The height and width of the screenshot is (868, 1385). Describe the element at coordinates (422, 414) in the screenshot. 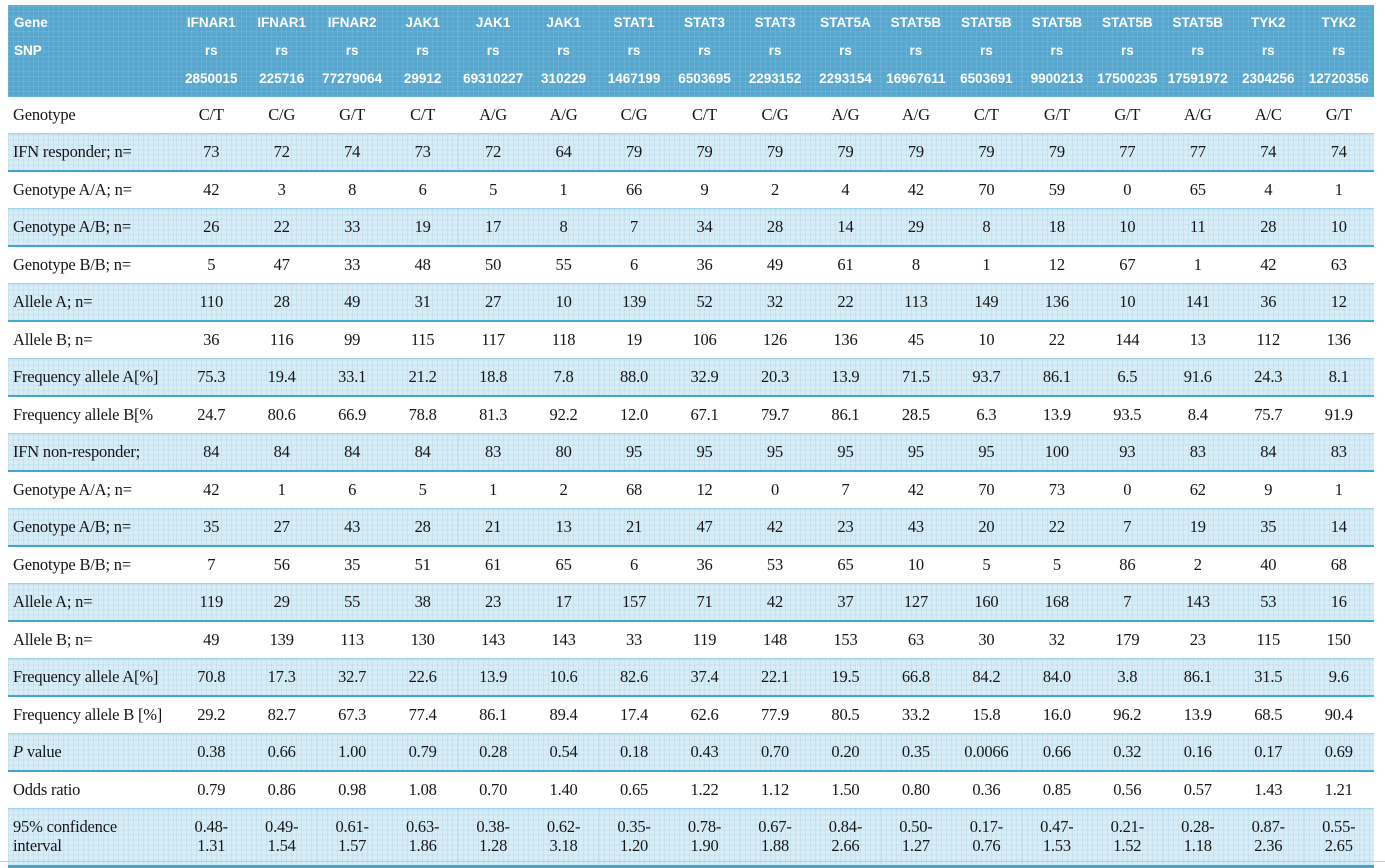

I see `data-cell: 78.8` at that location.